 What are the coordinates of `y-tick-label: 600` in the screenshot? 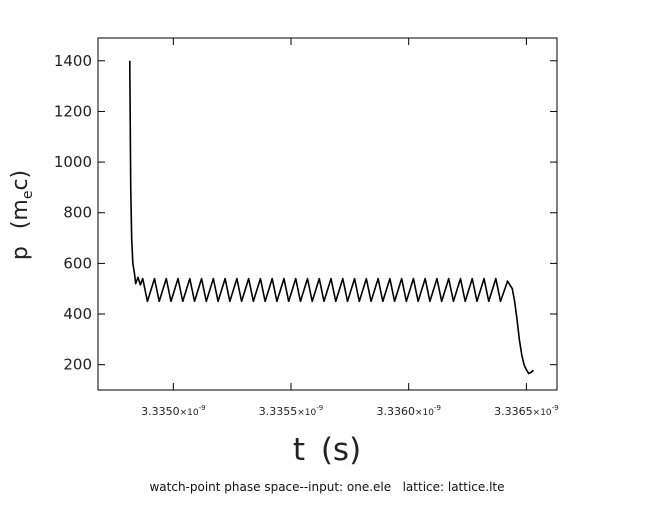 It's located at (77, 263).